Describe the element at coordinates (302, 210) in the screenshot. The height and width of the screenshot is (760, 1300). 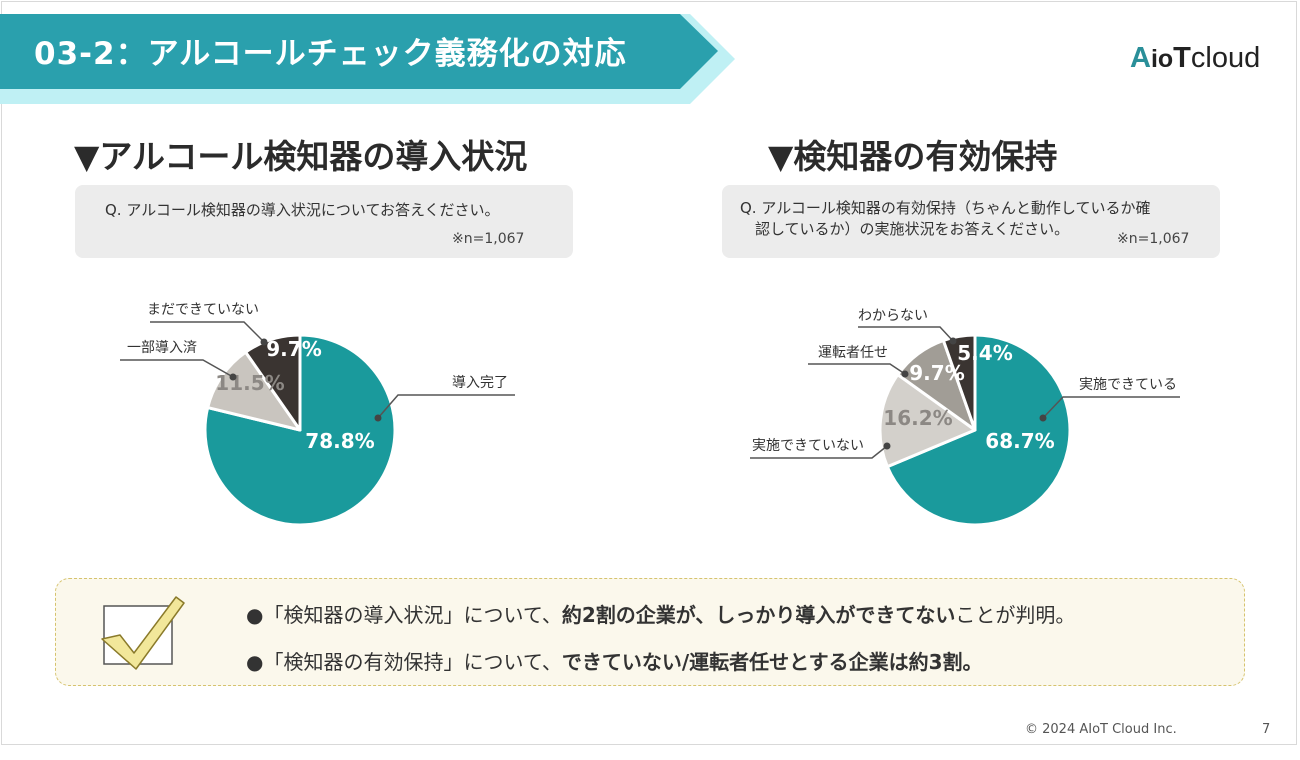
I see `left-question-text: Q. アルコール検知器の導入状況についてお答えください。` at that location.